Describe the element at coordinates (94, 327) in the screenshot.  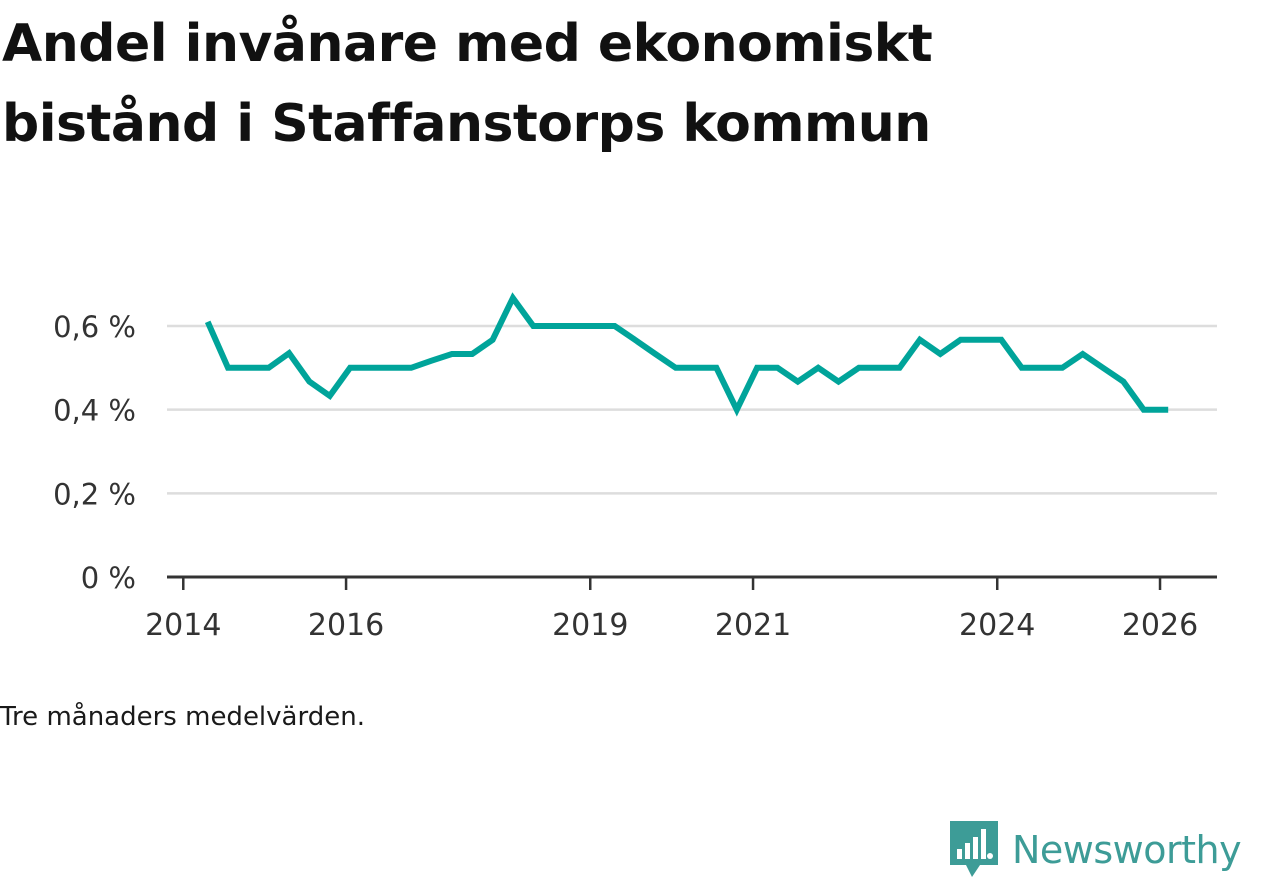
I see `y-tick-label: 0,6 %` at that location.